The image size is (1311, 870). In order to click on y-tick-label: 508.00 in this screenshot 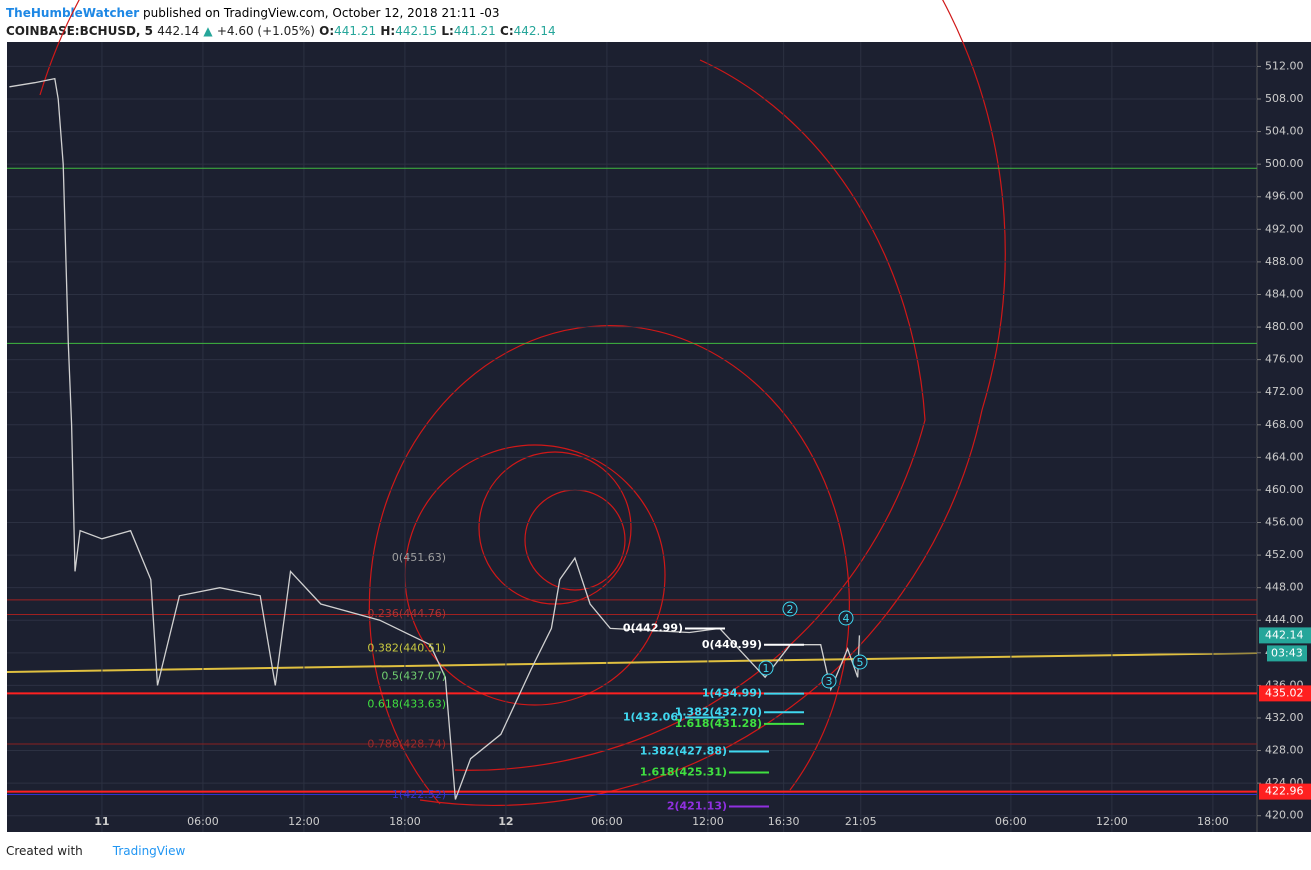, I will do `click(1284, 98)`.